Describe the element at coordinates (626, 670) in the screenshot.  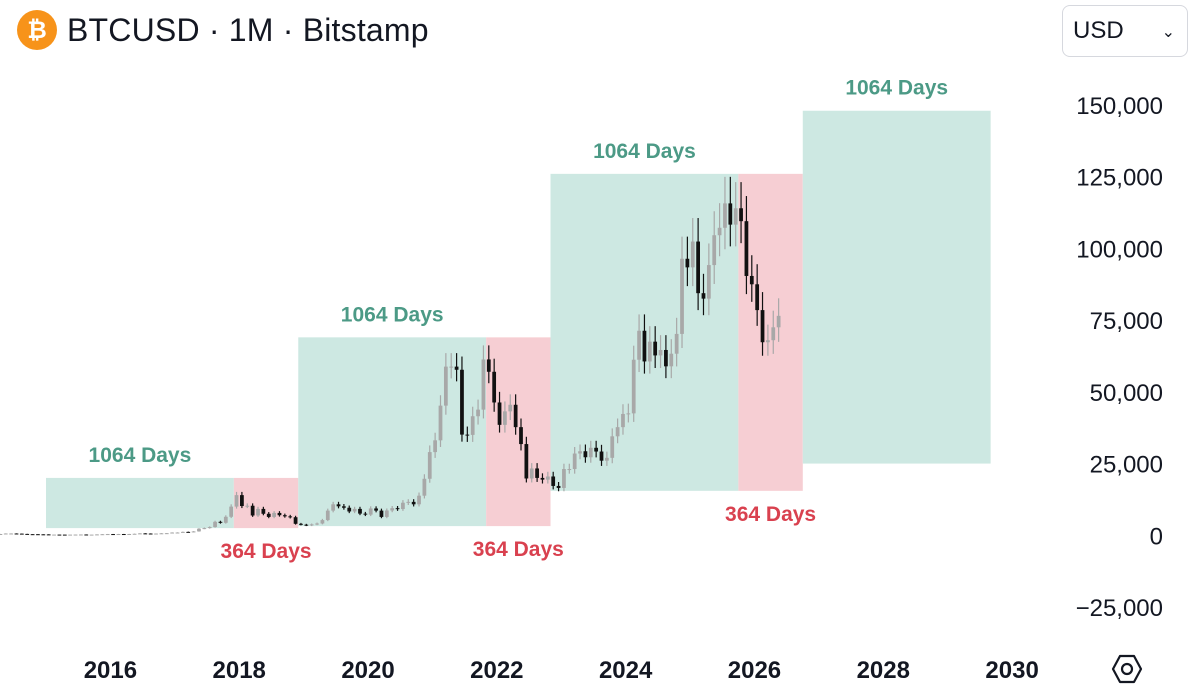
I see `x-tick-label: 2024` at that location.